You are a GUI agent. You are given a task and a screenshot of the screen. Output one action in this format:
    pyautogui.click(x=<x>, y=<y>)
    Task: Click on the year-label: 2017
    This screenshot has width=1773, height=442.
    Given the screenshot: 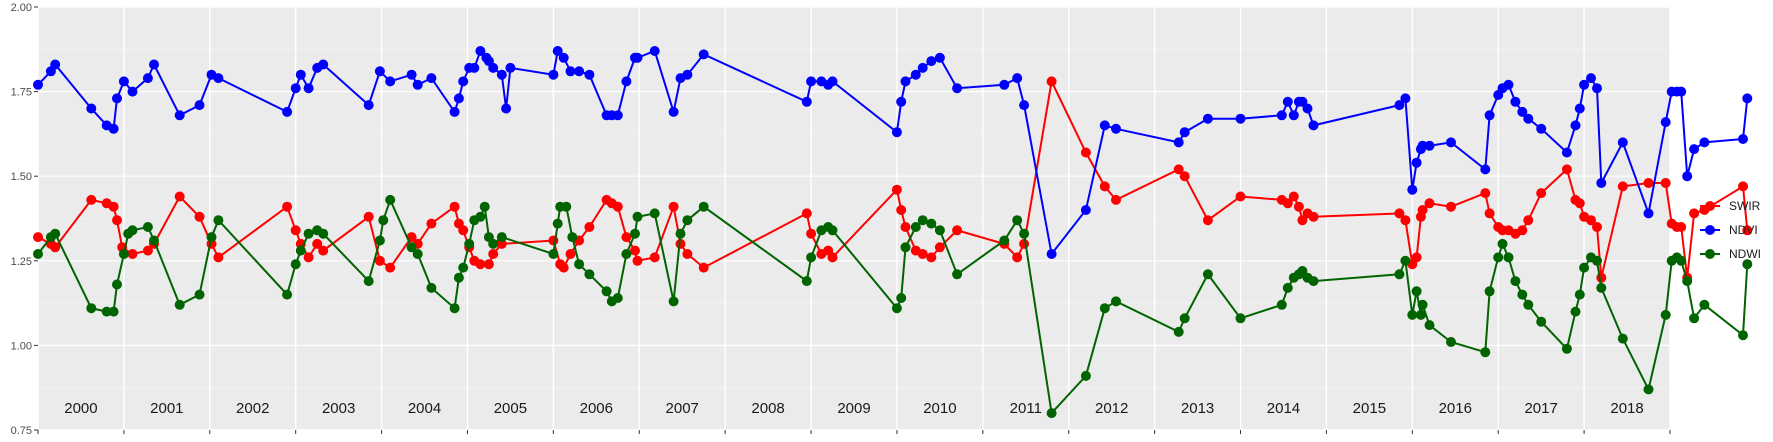 What is the action you would take?
    pyautogui.click(x=1540, y=408)
    